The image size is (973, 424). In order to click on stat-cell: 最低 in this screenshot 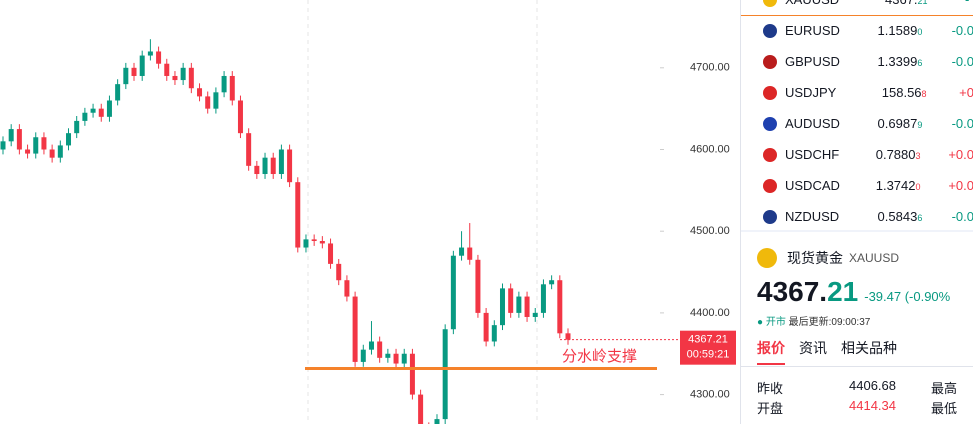, I will do `click(944, 408)`.